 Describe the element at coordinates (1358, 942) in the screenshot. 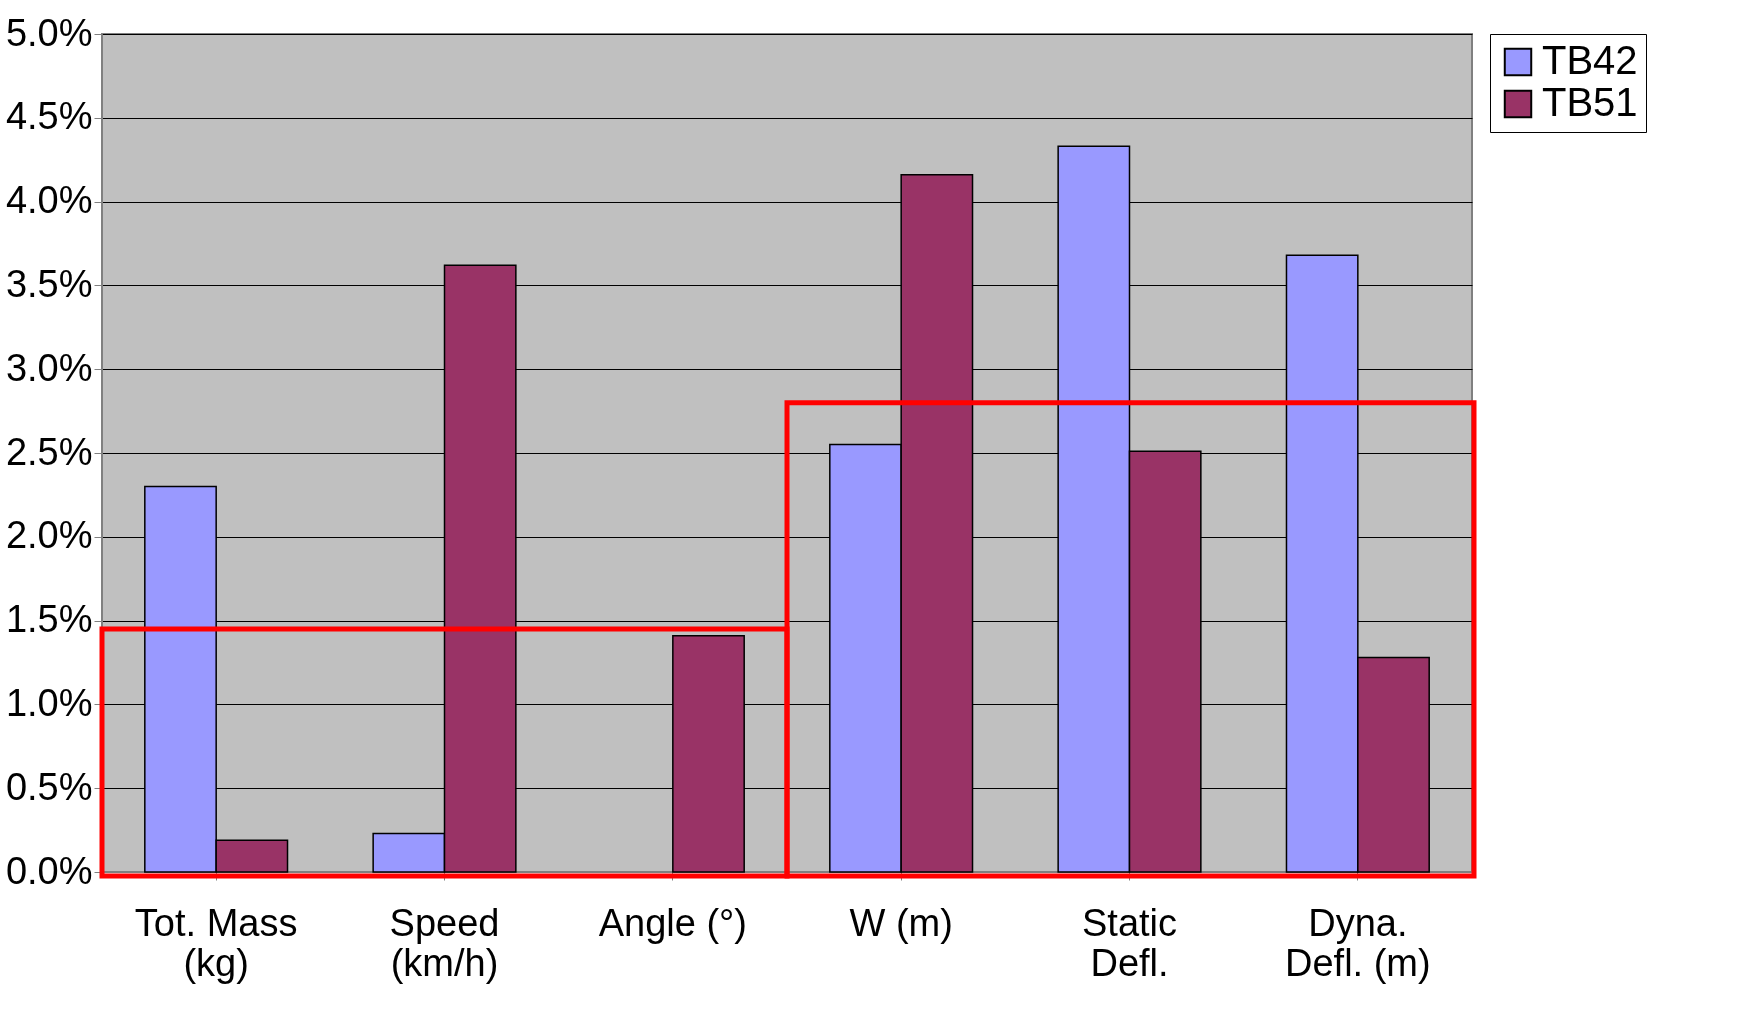

I see `x-tick-label: Dyna. Defl. (m)` at that location.